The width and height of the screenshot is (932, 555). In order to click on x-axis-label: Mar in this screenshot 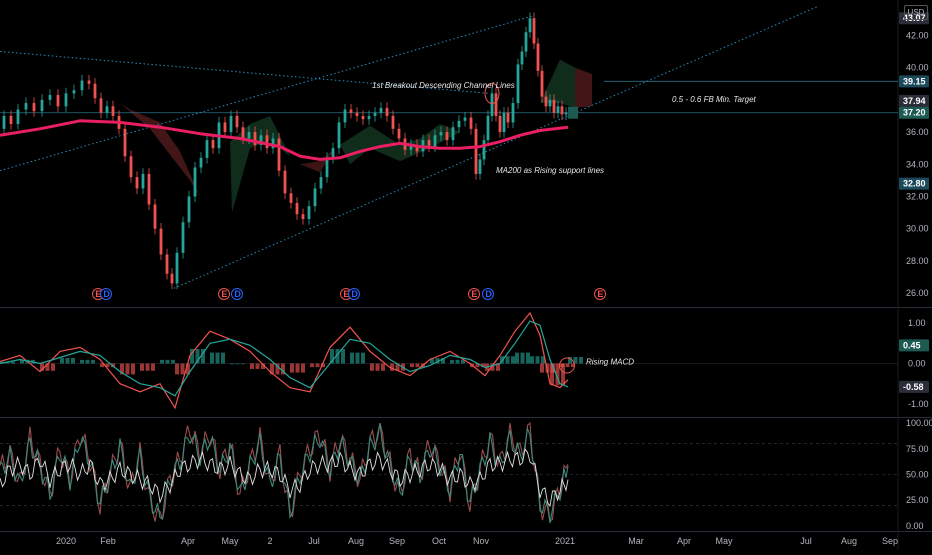, I will do `click(636, 541)`.